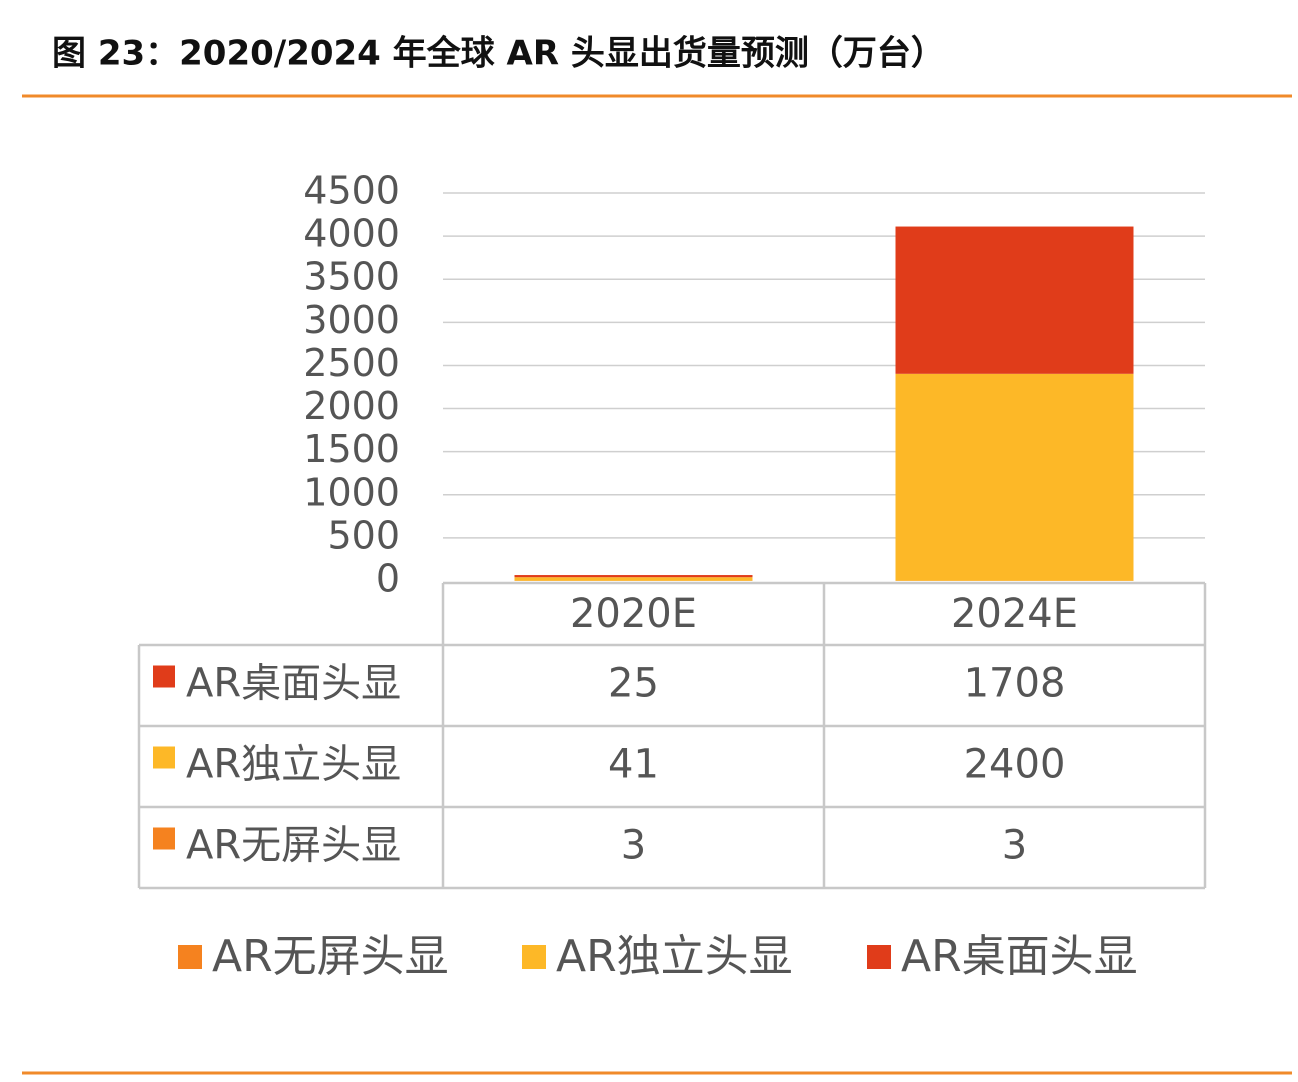 This screenshot has height=1082, width=1298. What do you see at coordinates (330, 956) in the screenshot?
I see `legend-label: AR无屏头显` at bounding box center [330, 956].